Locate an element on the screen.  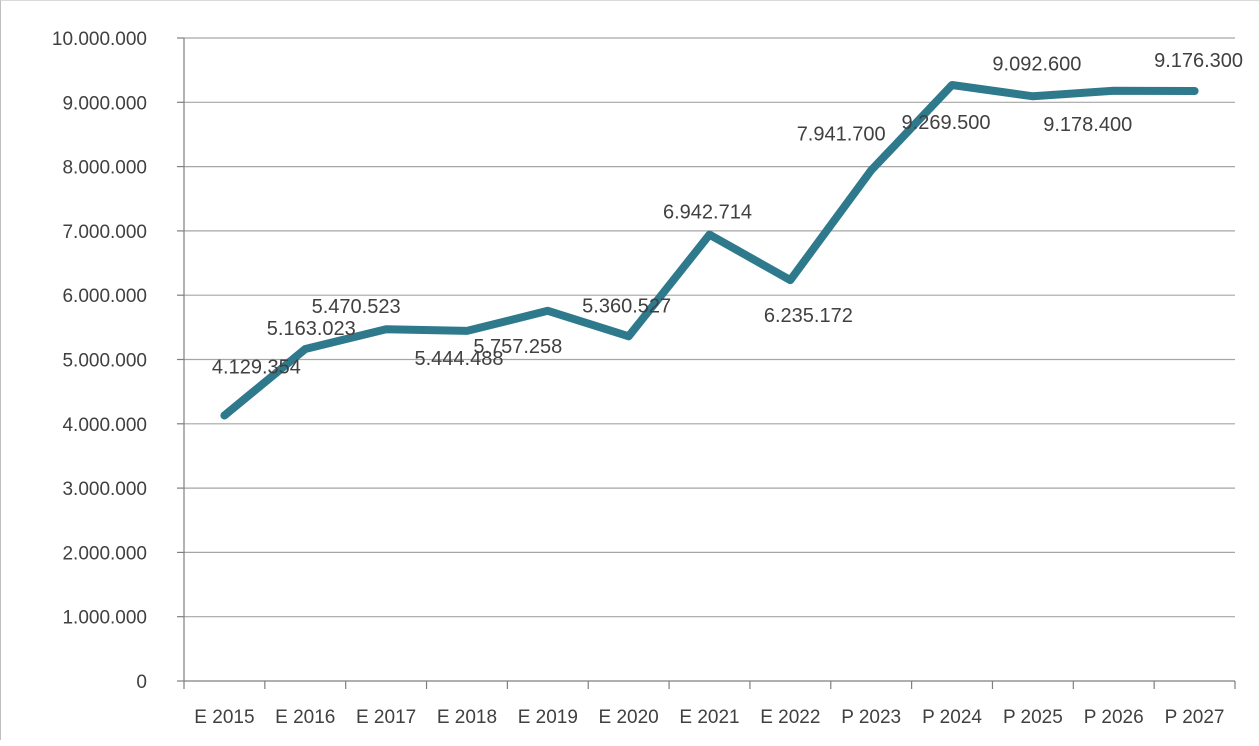
y-tick-label: 3.000.000 is located at coordinates (104, 489).